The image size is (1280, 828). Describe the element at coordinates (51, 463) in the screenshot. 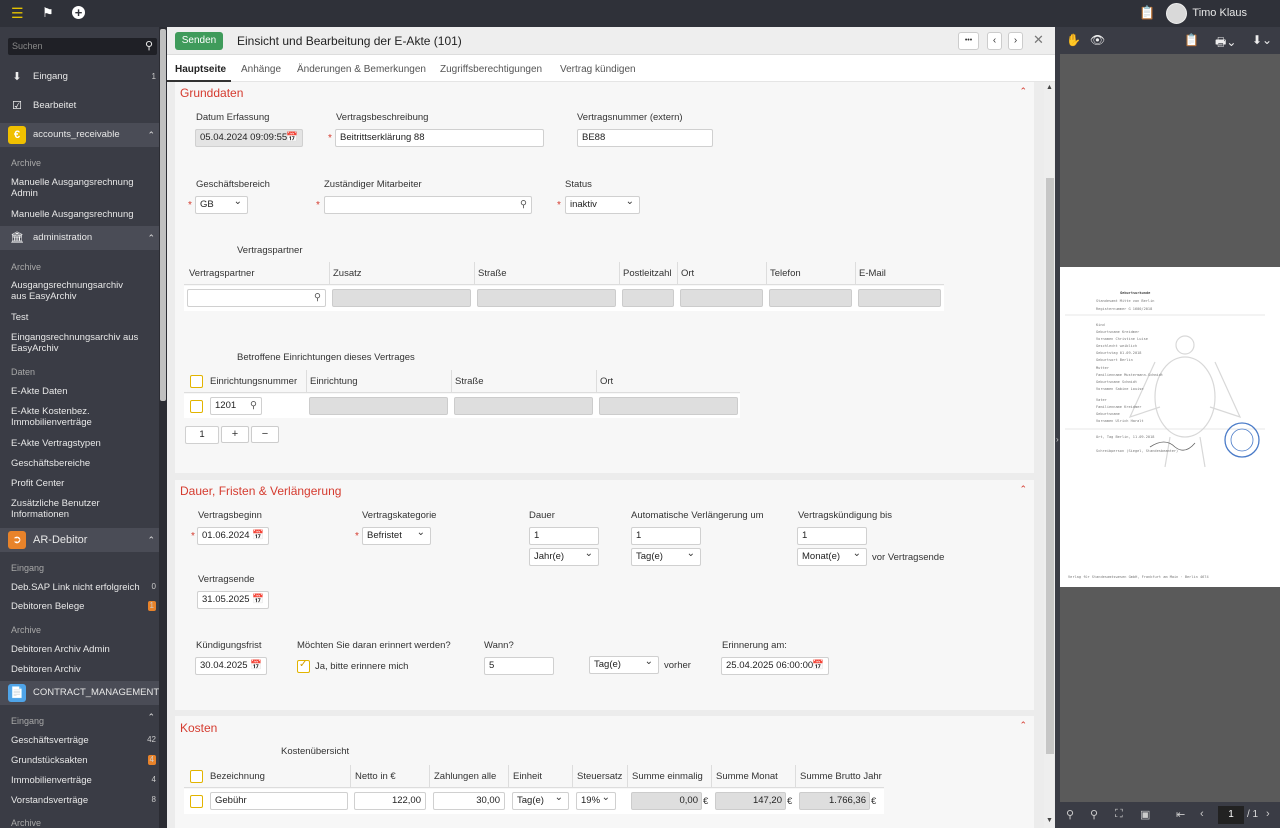

I see `sidebar-item: Geschäftsbereiche` at that location.